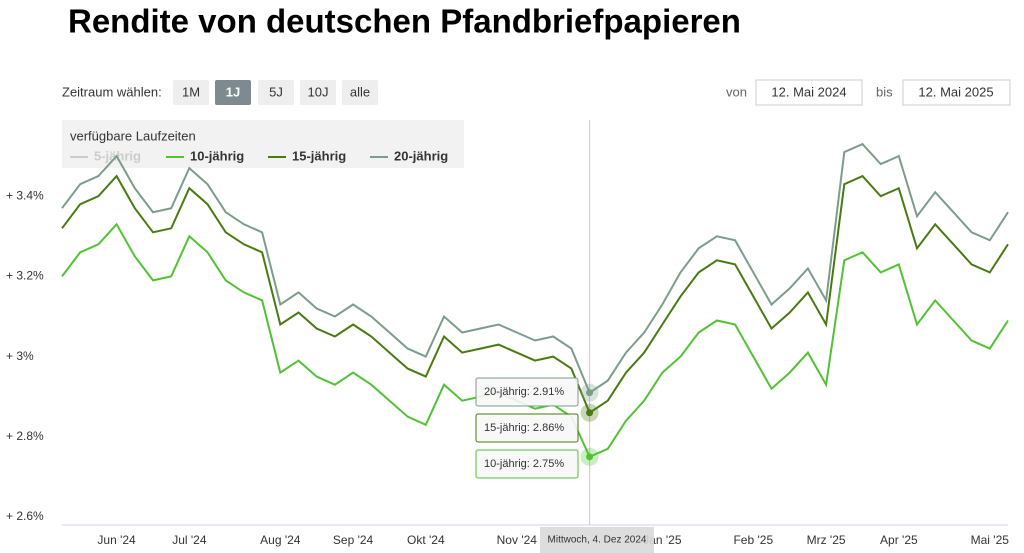 This screenshot has height=553, width=1024. What do you see at coordinates (189, 540) in the screenshot?
I see `x-tick-label: Jul '24` at bounding box center [189, 540].